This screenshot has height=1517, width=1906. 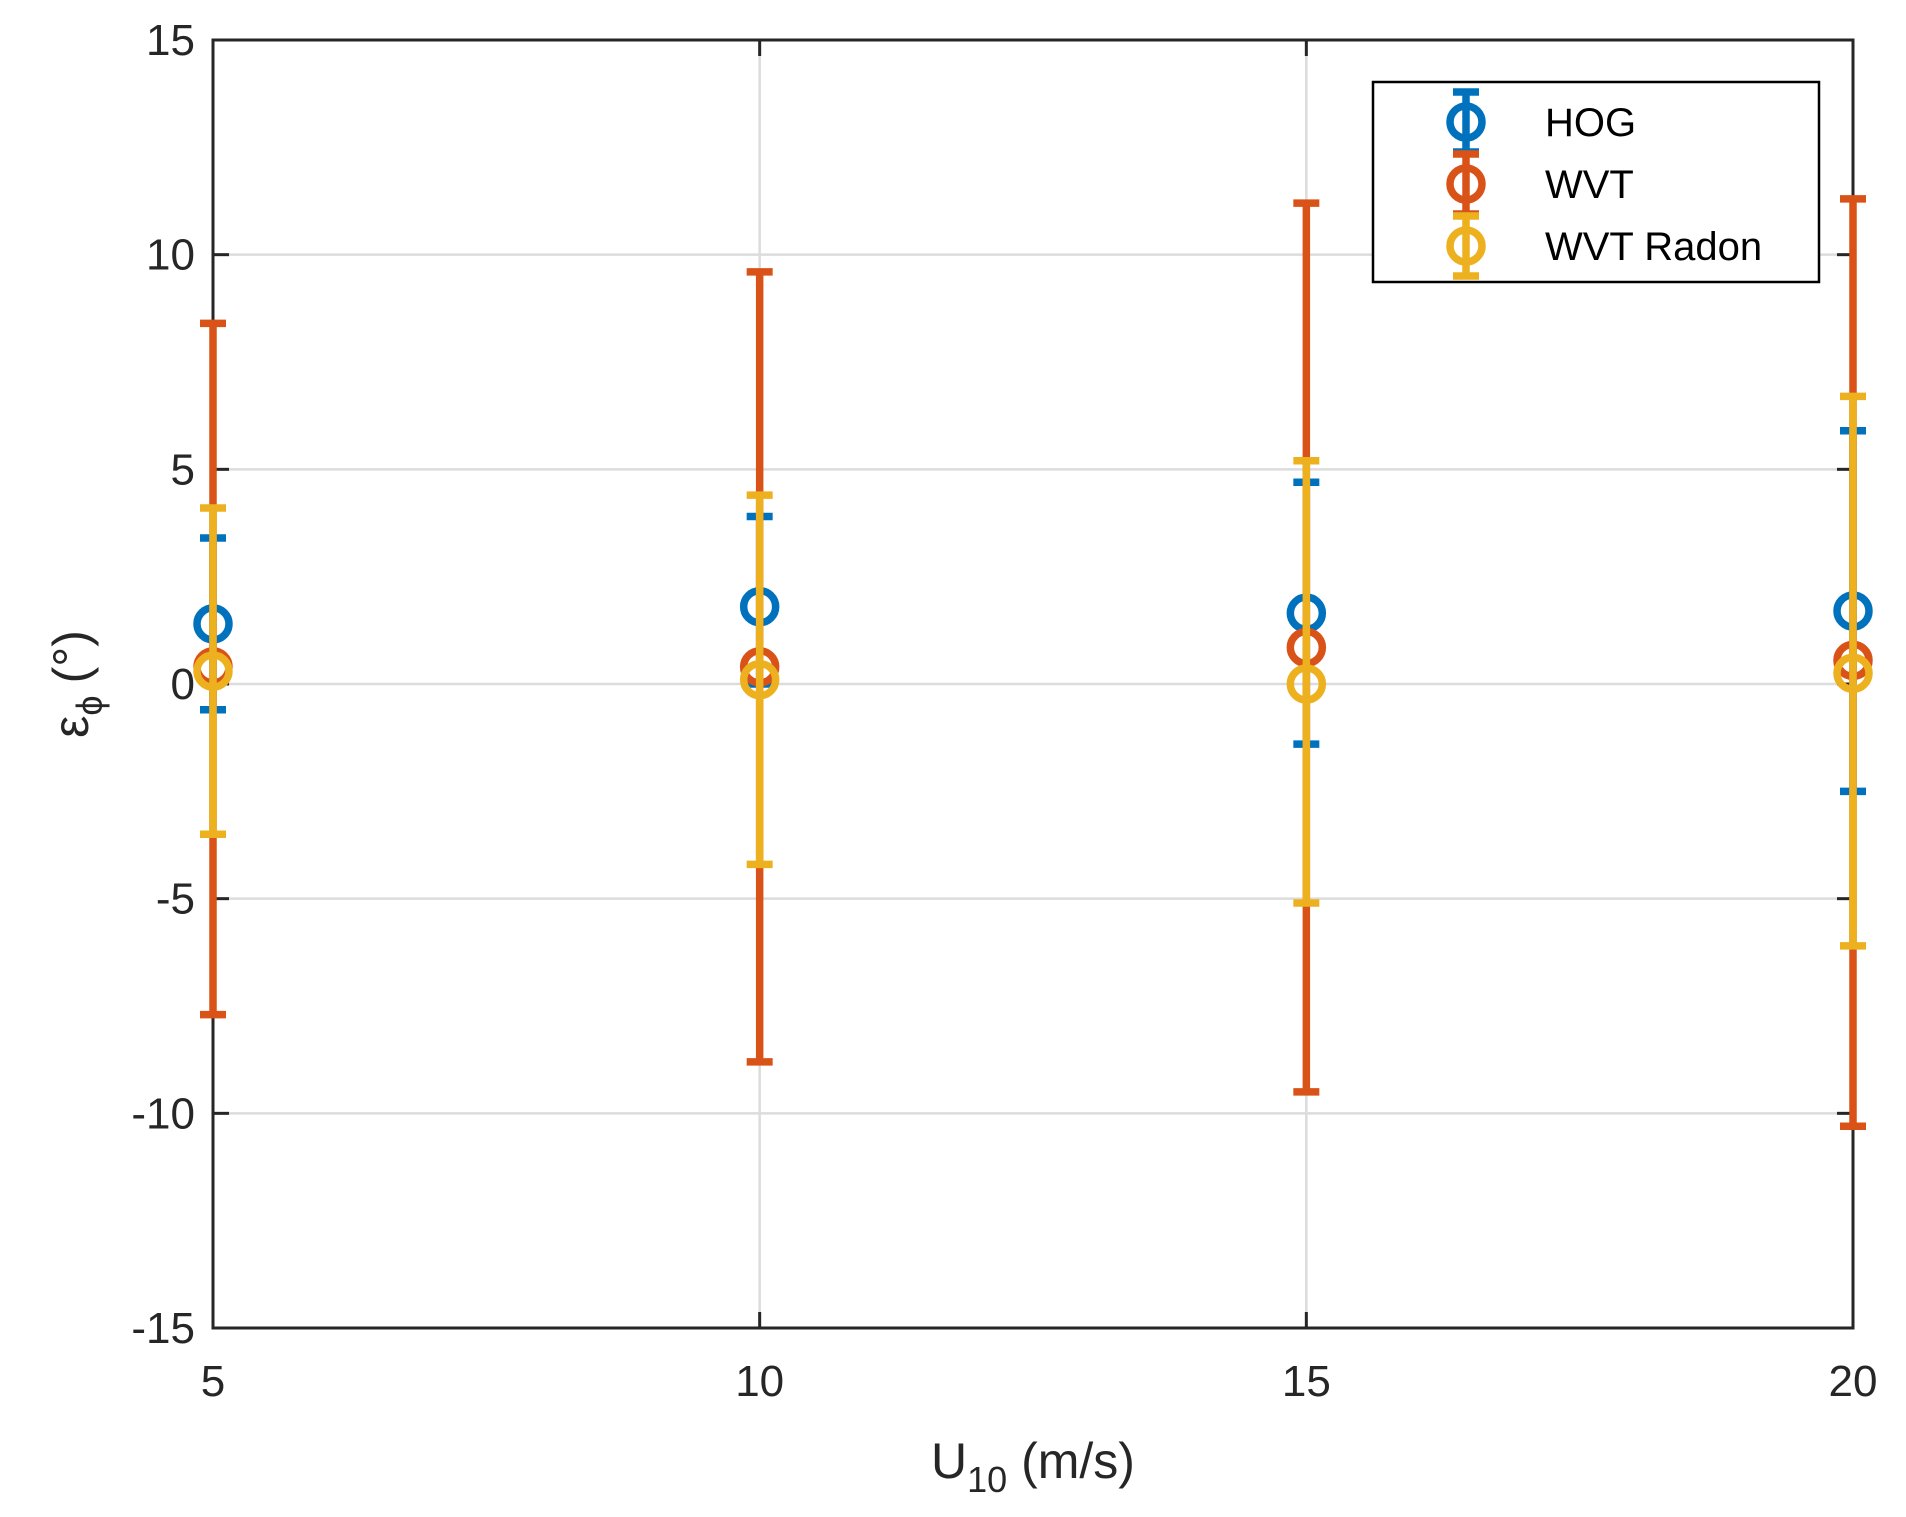 I want to click on y-tick-label: -15, so click(x=163, y=1328).